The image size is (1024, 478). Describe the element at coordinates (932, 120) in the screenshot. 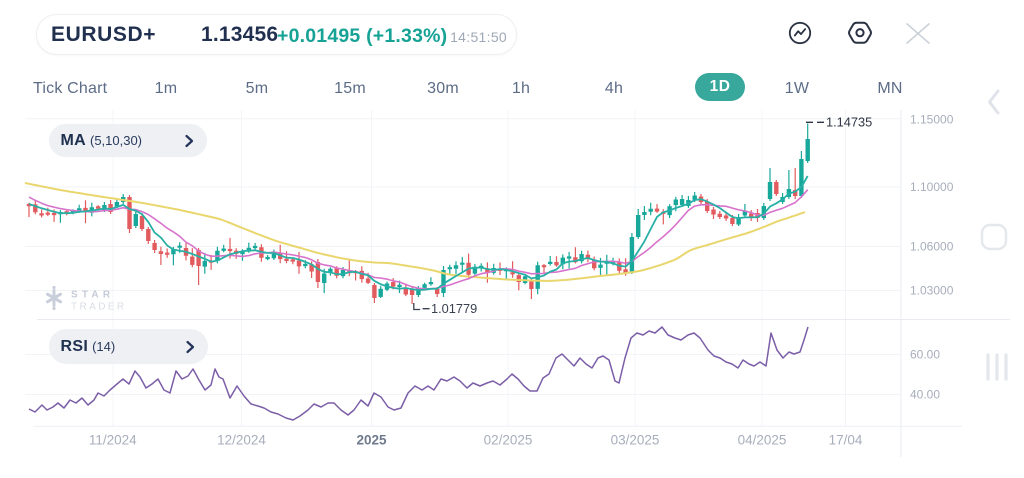

I see `svg-text: 1.15000` at that location.